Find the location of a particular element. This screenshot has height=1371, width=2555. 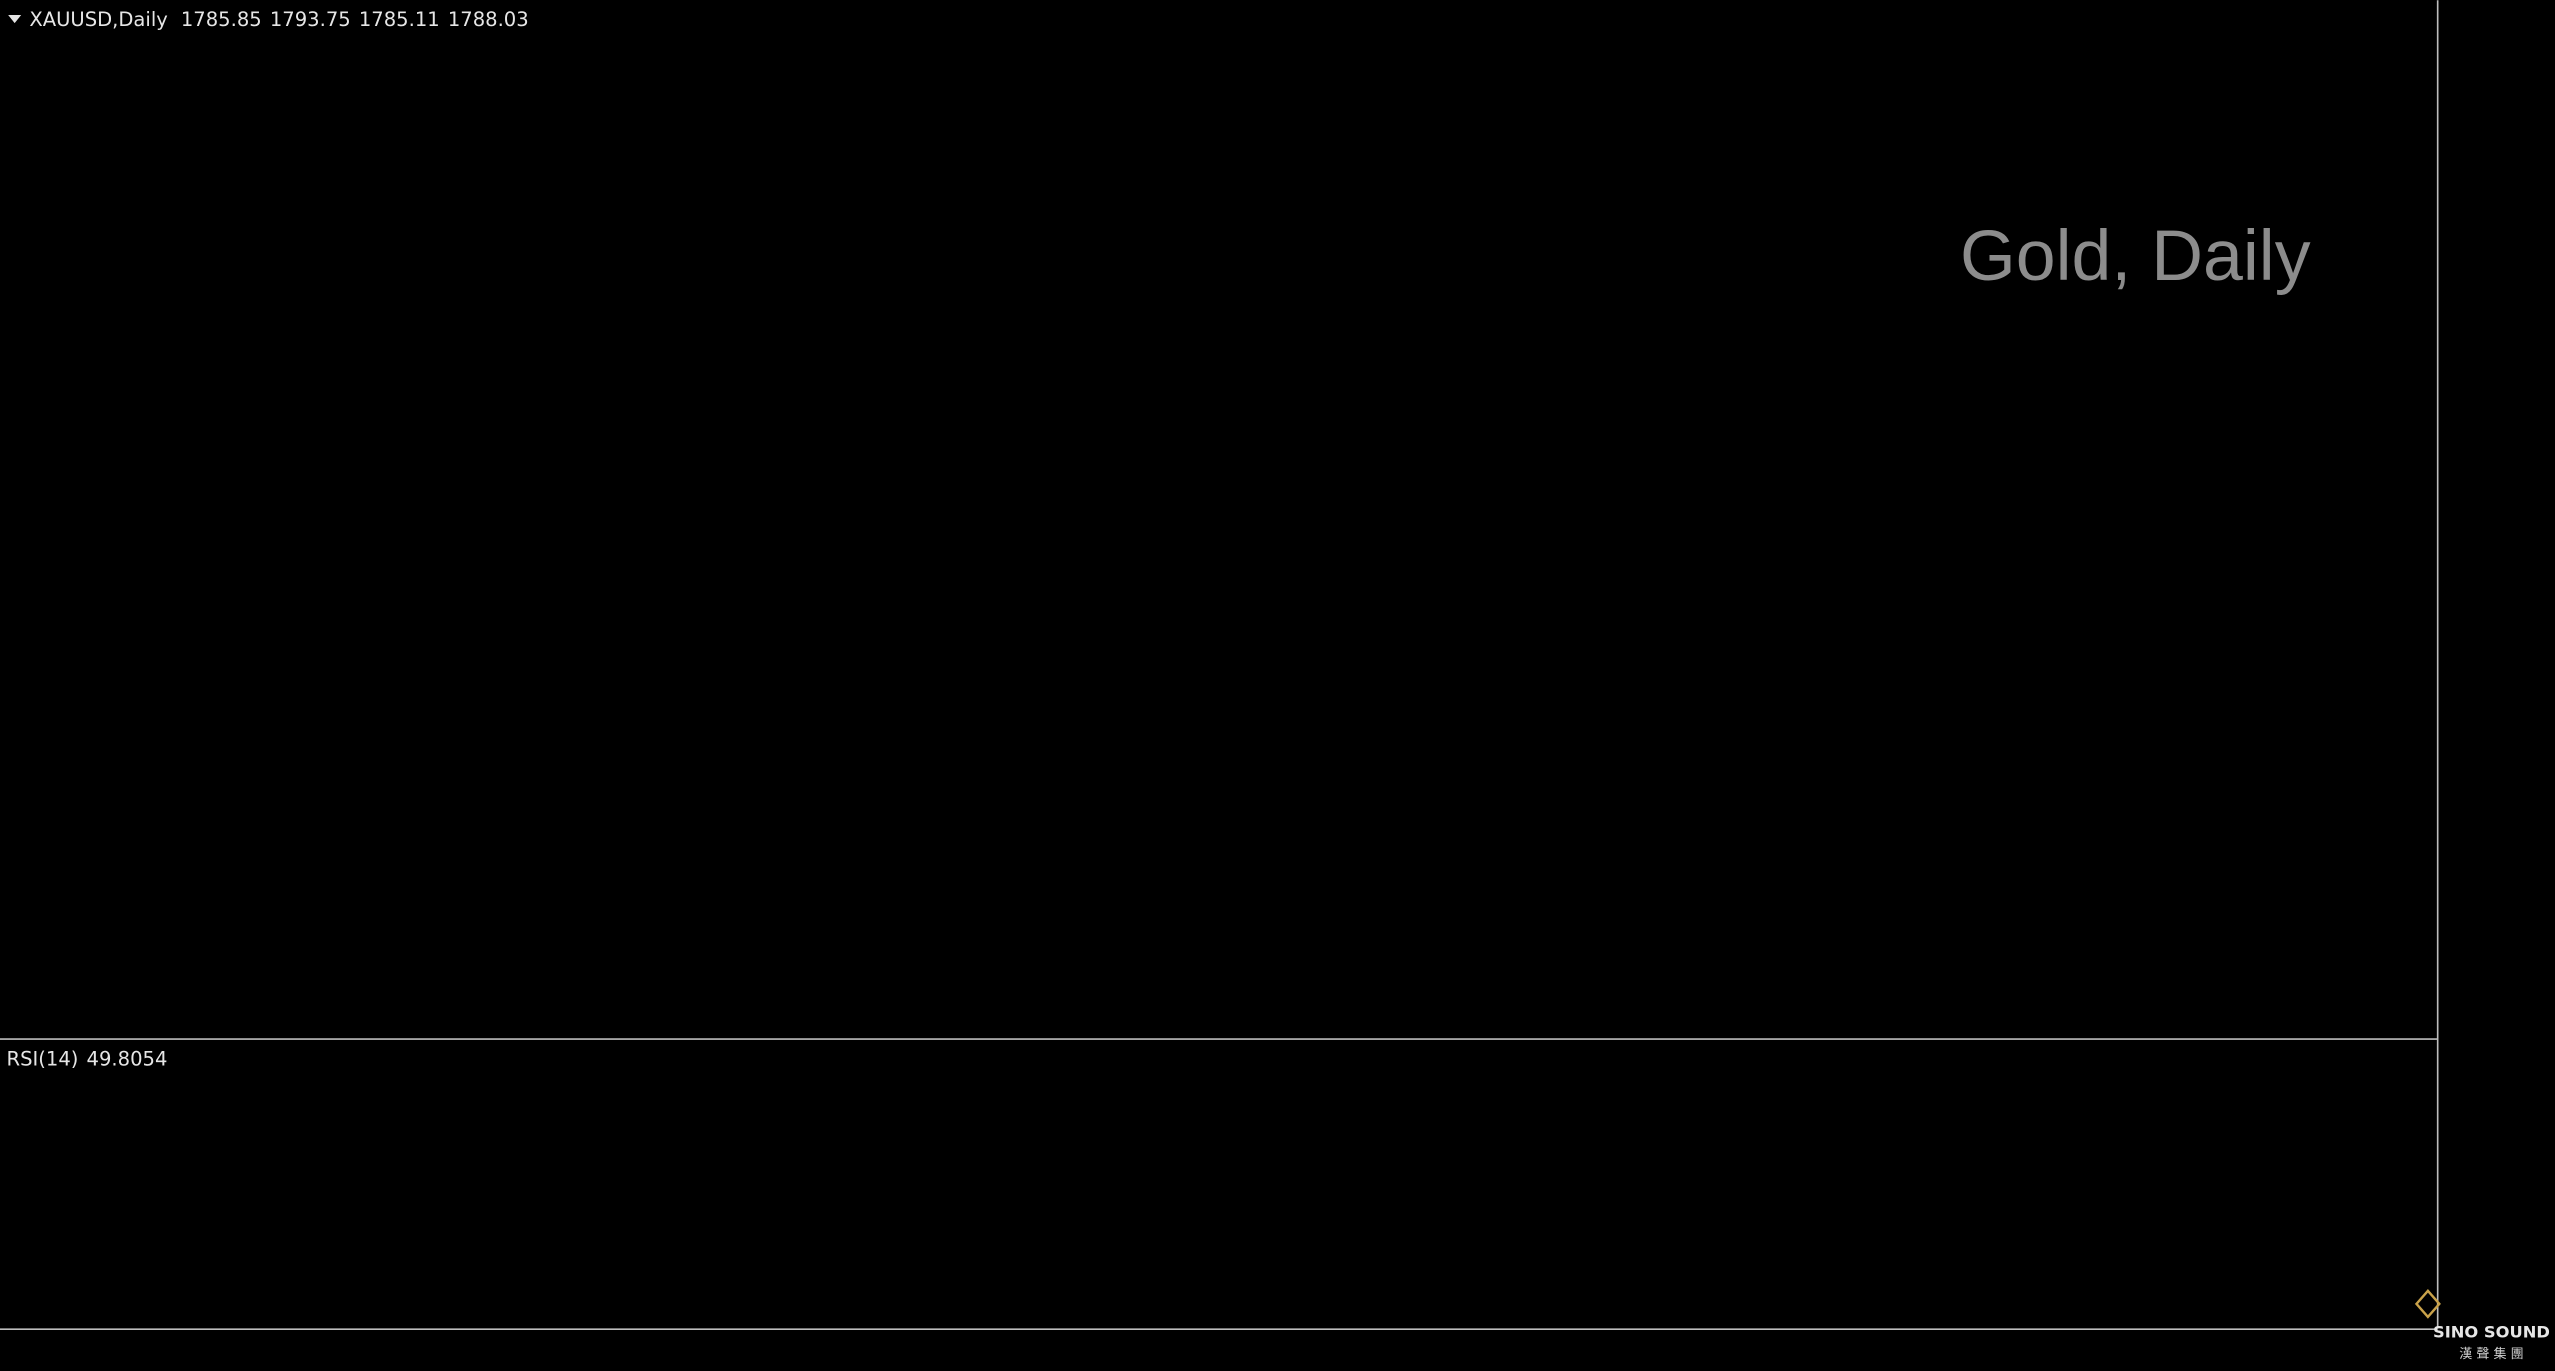

ohlc-high: 1793.75 is located at coordinates (310, 18).